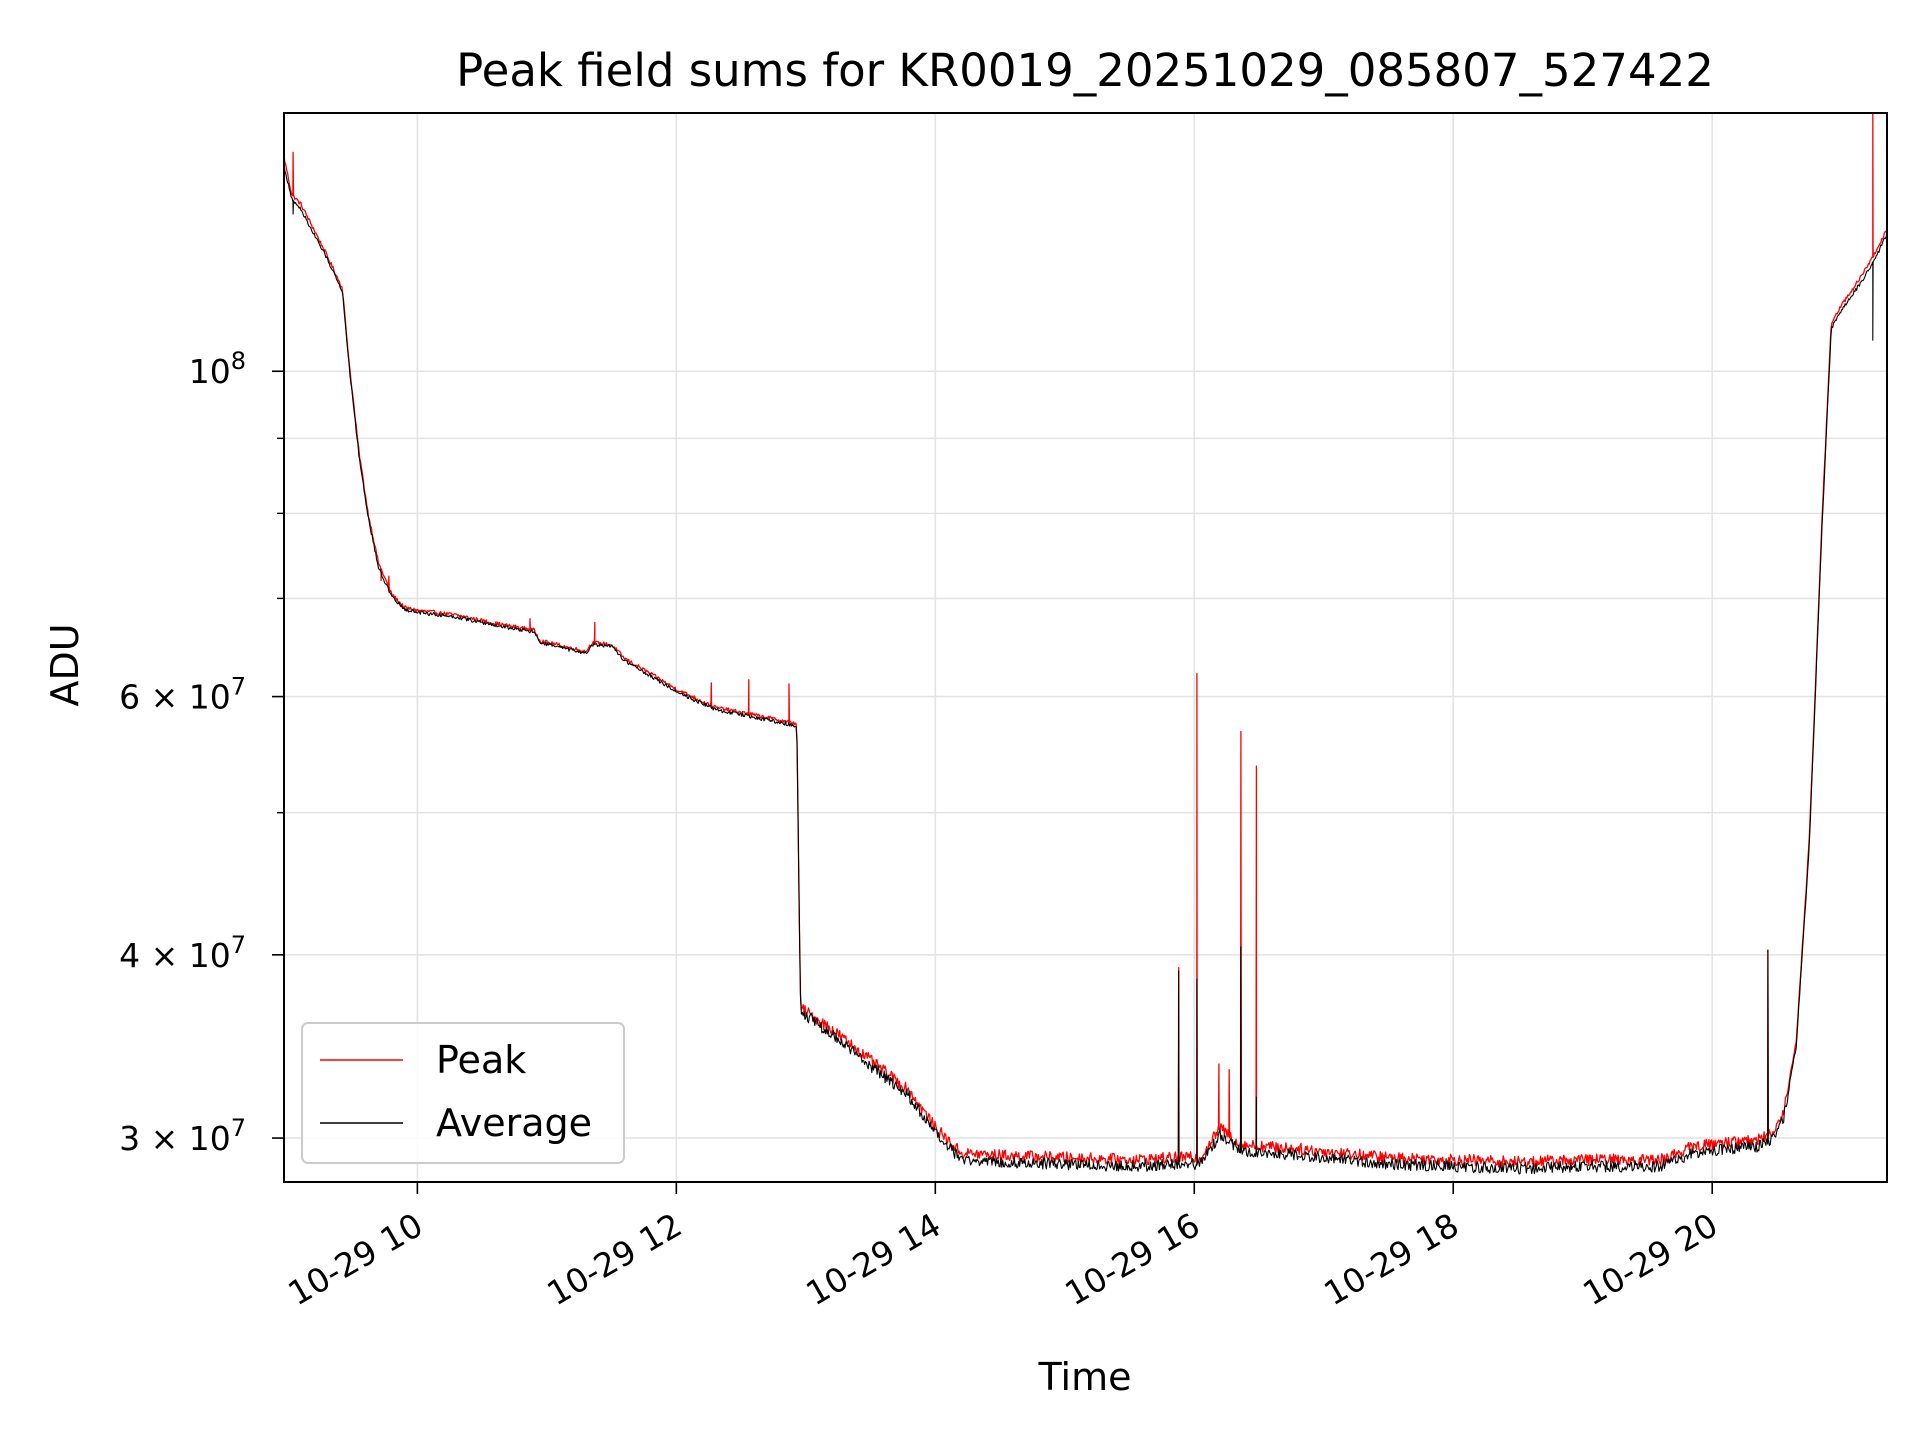 This screenshot has height=1440, width=1920. I want to click on legend: Peak Average, so click(463, 1093).